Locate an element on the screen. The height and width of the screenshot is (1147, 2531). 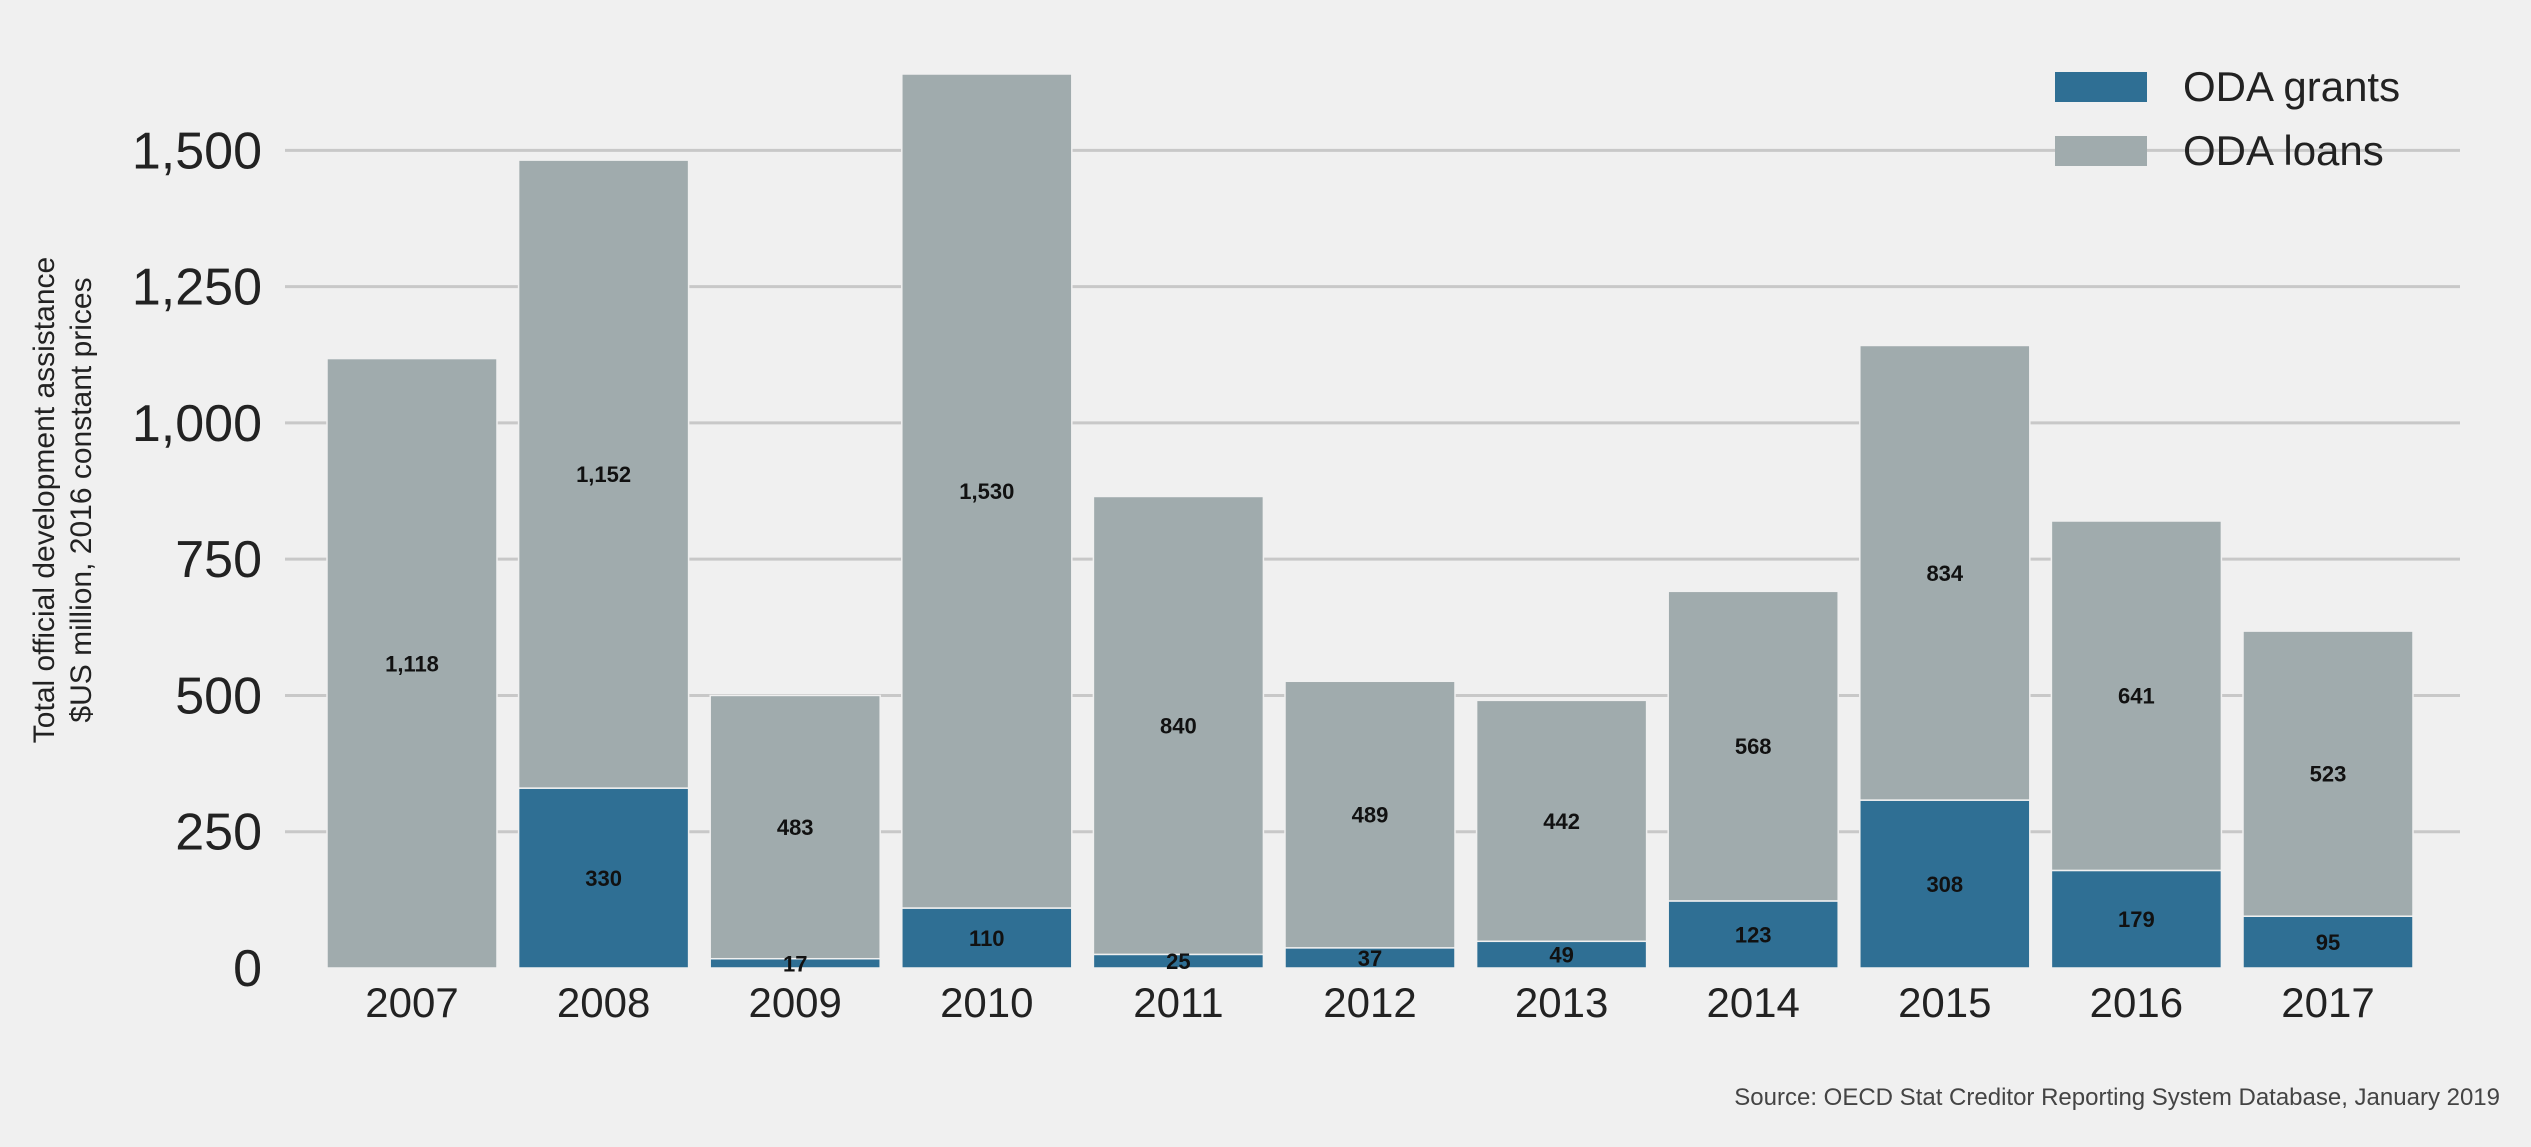
data-label-oda-loans: 1,118 is located at coordinates (412, 663).